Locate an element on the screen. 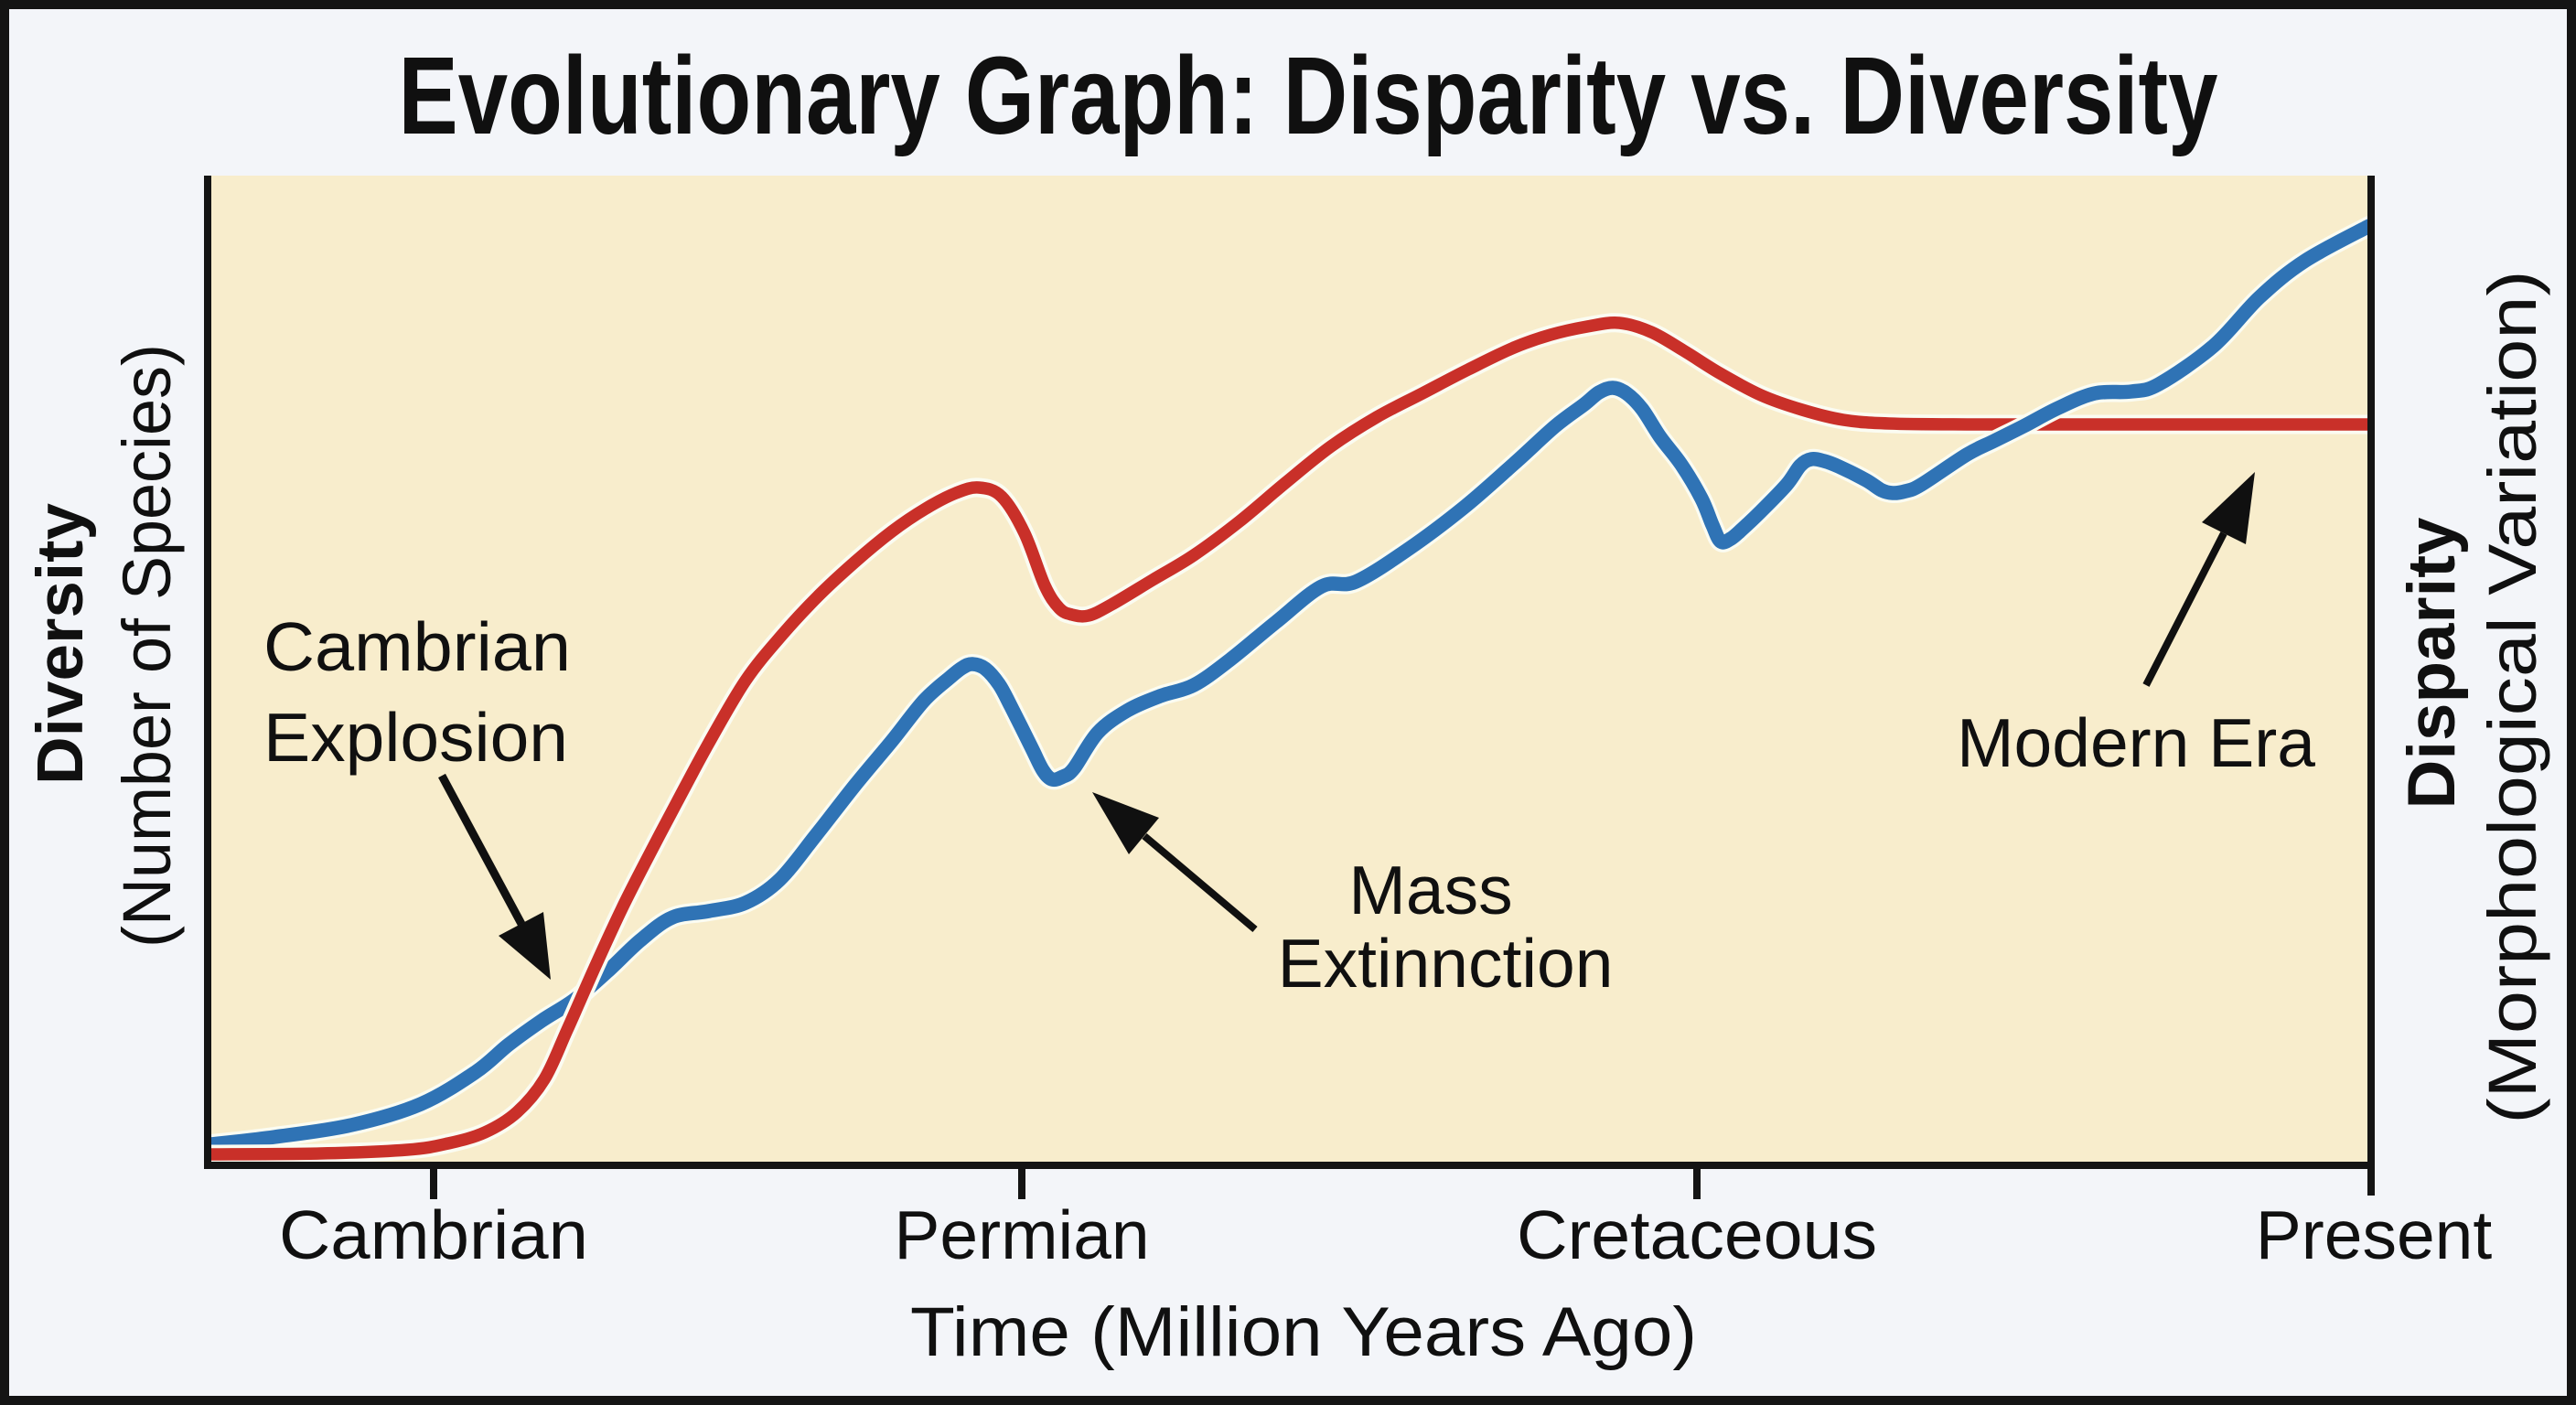 The height and width of the screenshot is (1405, 2576). svg-text: Present is located at coordinates (2374, 1234).